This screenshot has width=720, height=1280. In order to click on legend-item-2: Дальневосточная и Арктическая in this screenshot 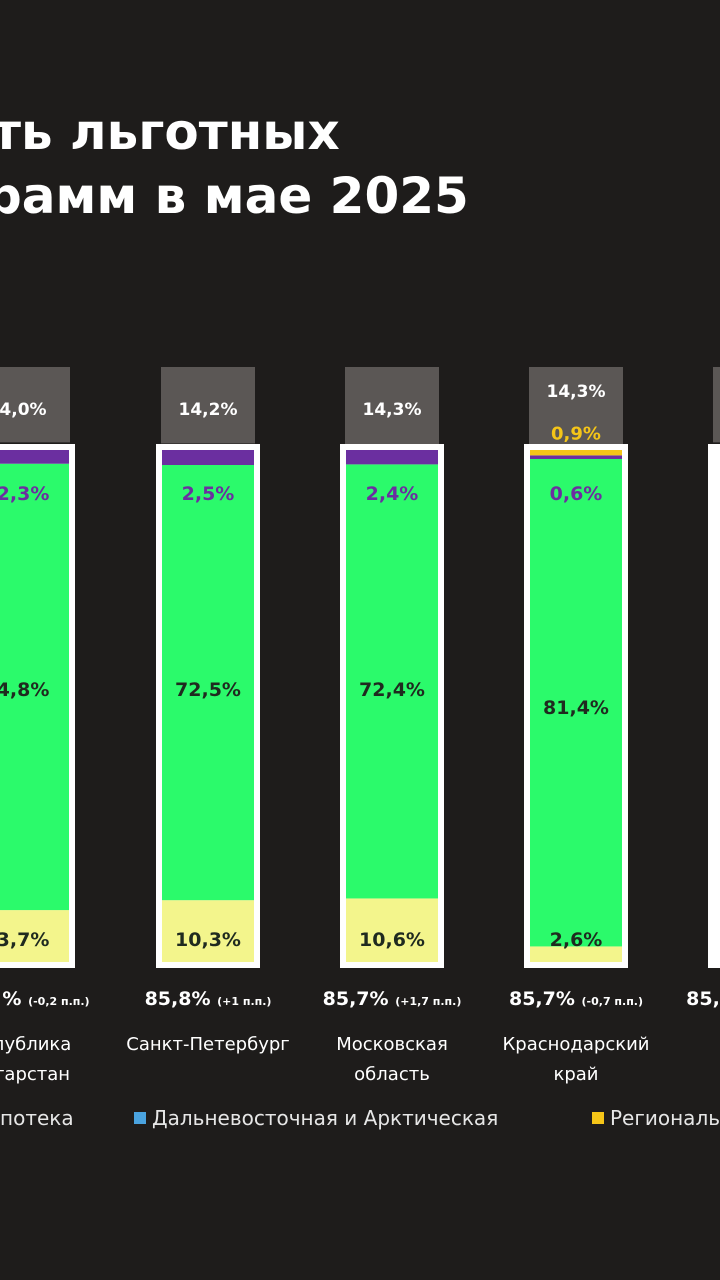, I will do `click(316, 1118)`.